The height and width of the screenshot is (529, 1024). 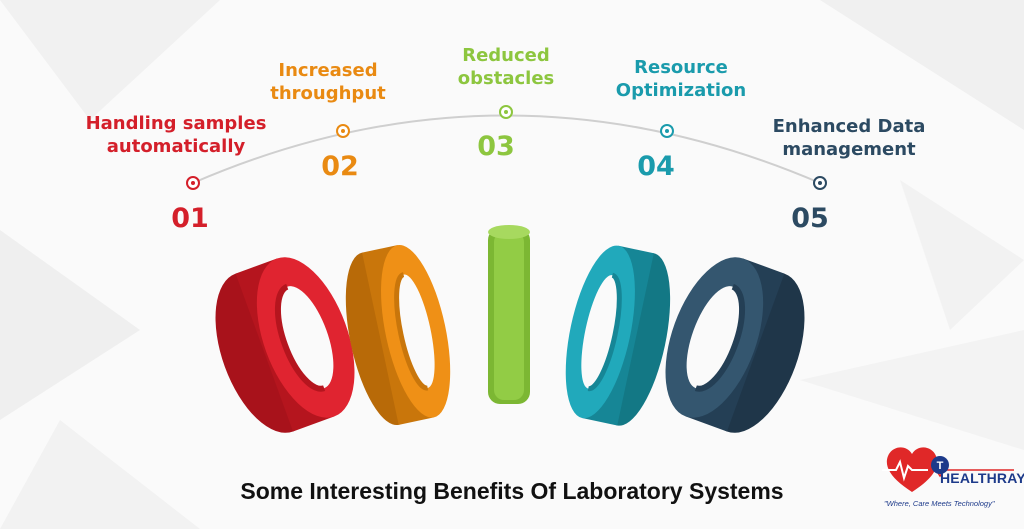 What do you see at coordinates (849, 126) in the screenshot?
I see `step-5-label-line1: Enhanced Data` at bounding box center [849, 126].